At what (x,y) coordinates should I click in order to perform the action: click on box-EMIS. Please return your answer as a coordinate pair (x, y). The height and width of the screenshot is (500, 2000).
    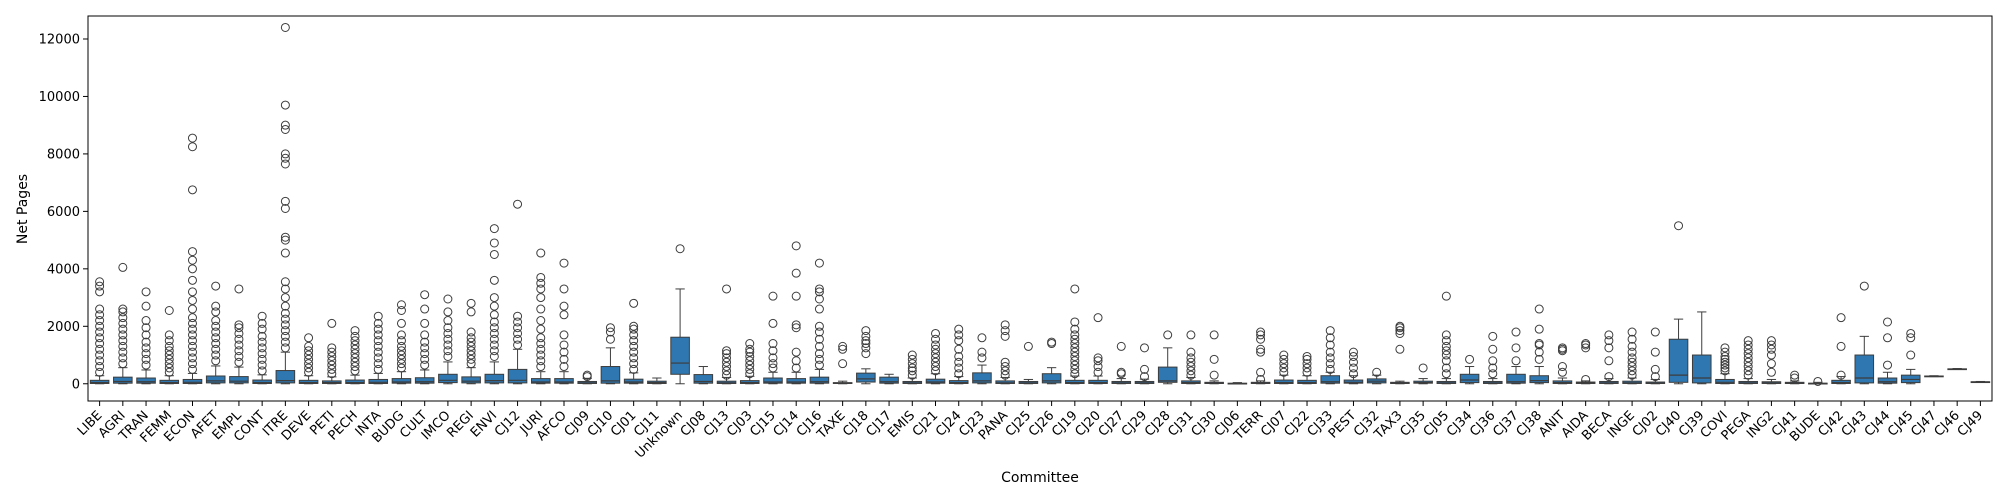
    Looking at the image, I should click on (912, 367).